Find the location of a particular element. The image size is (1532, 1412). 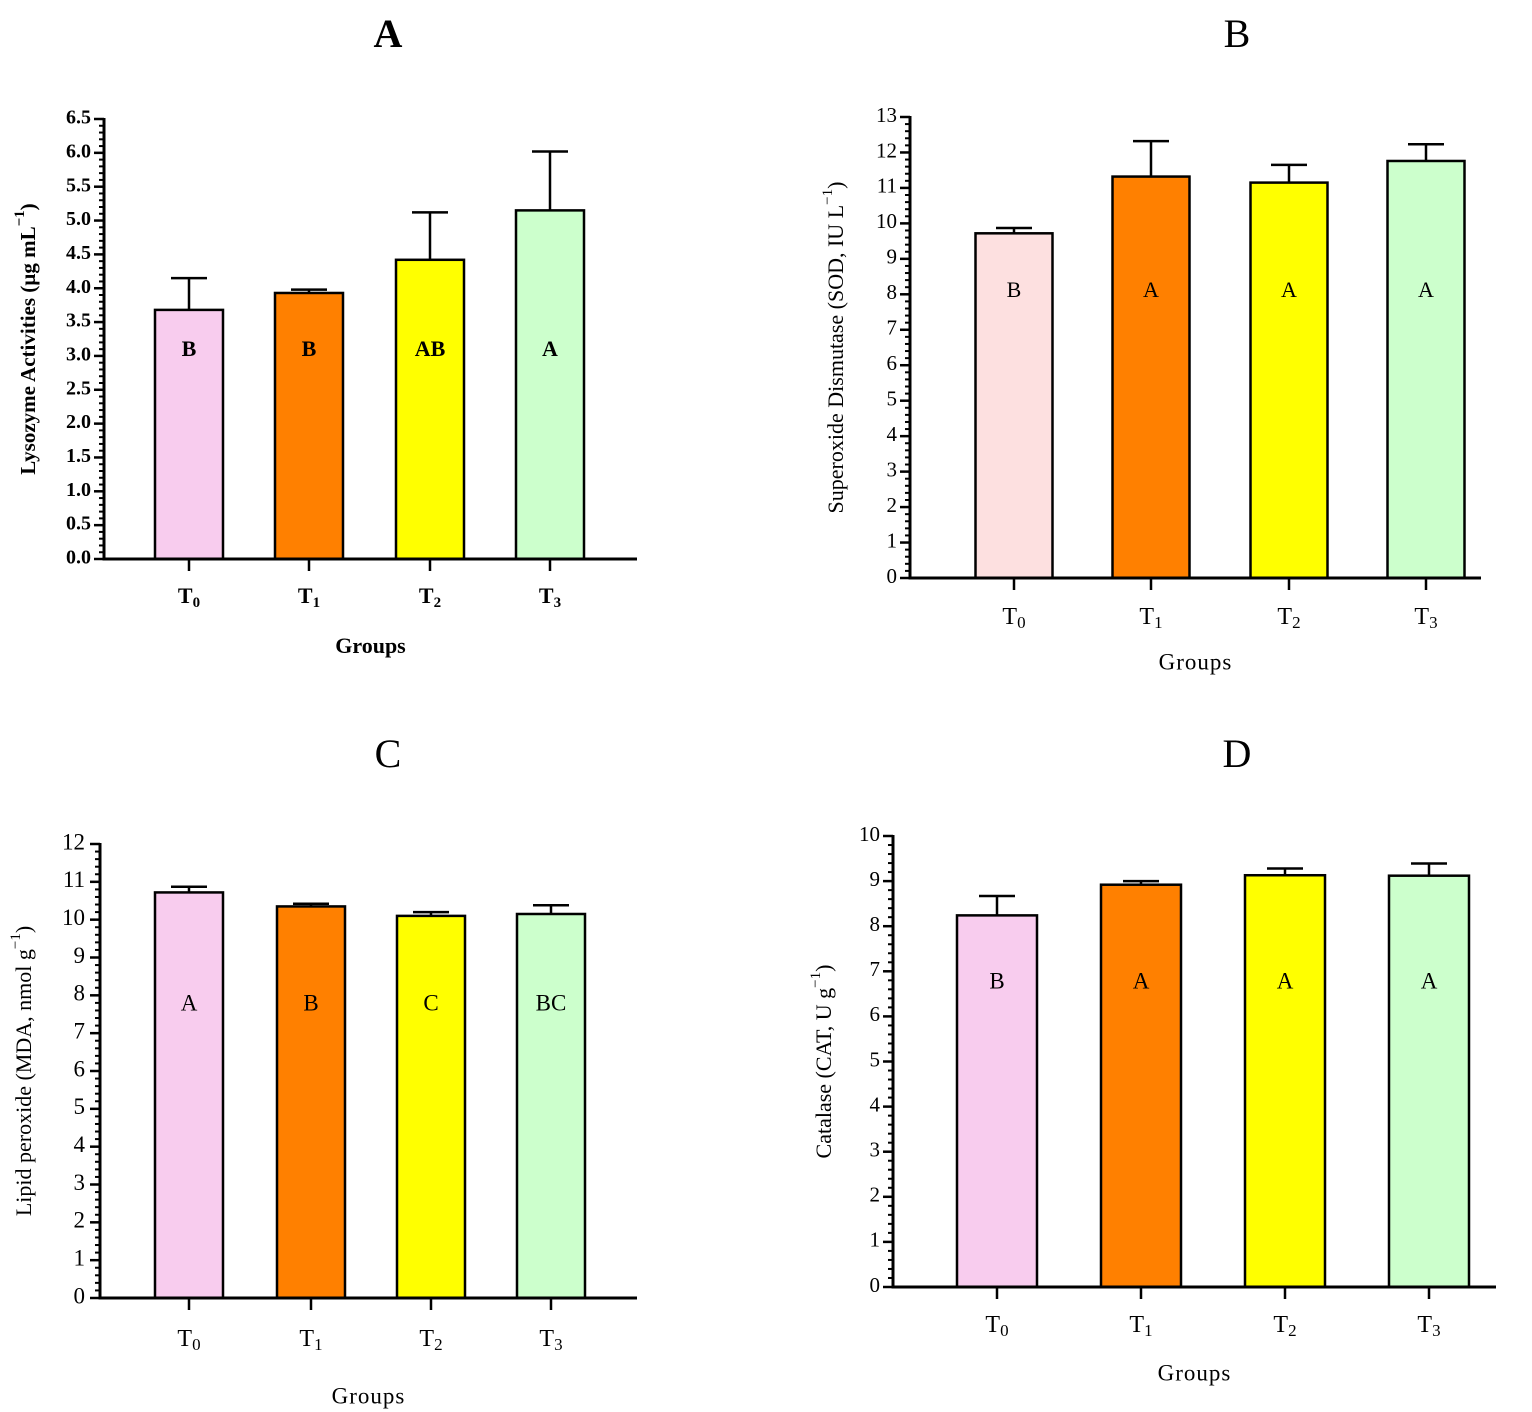

y-tick-label: 5.5 is located at coordinates (78, 185).